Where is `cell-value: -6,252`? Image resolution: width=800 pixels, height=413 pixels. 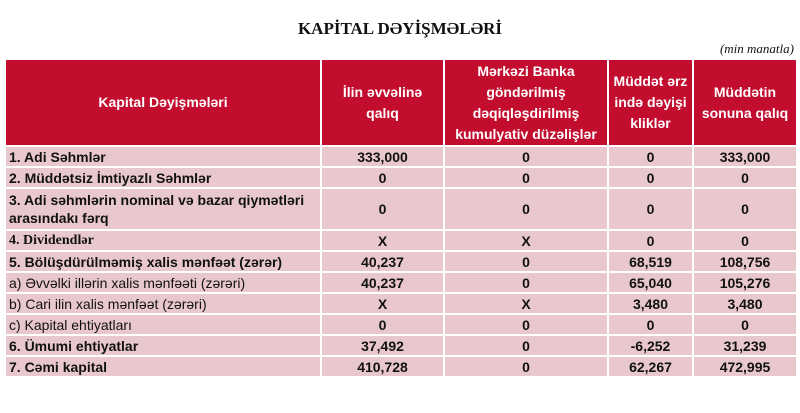
cell-value: -6,252 is located at coordinates (650, 345).